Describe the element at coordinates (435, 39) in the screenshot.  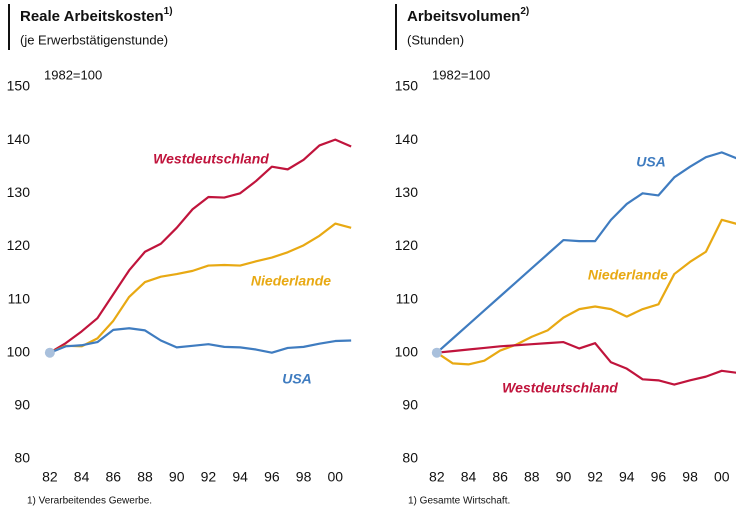
I see `chart-subtitle: (Stunden)` at that location.